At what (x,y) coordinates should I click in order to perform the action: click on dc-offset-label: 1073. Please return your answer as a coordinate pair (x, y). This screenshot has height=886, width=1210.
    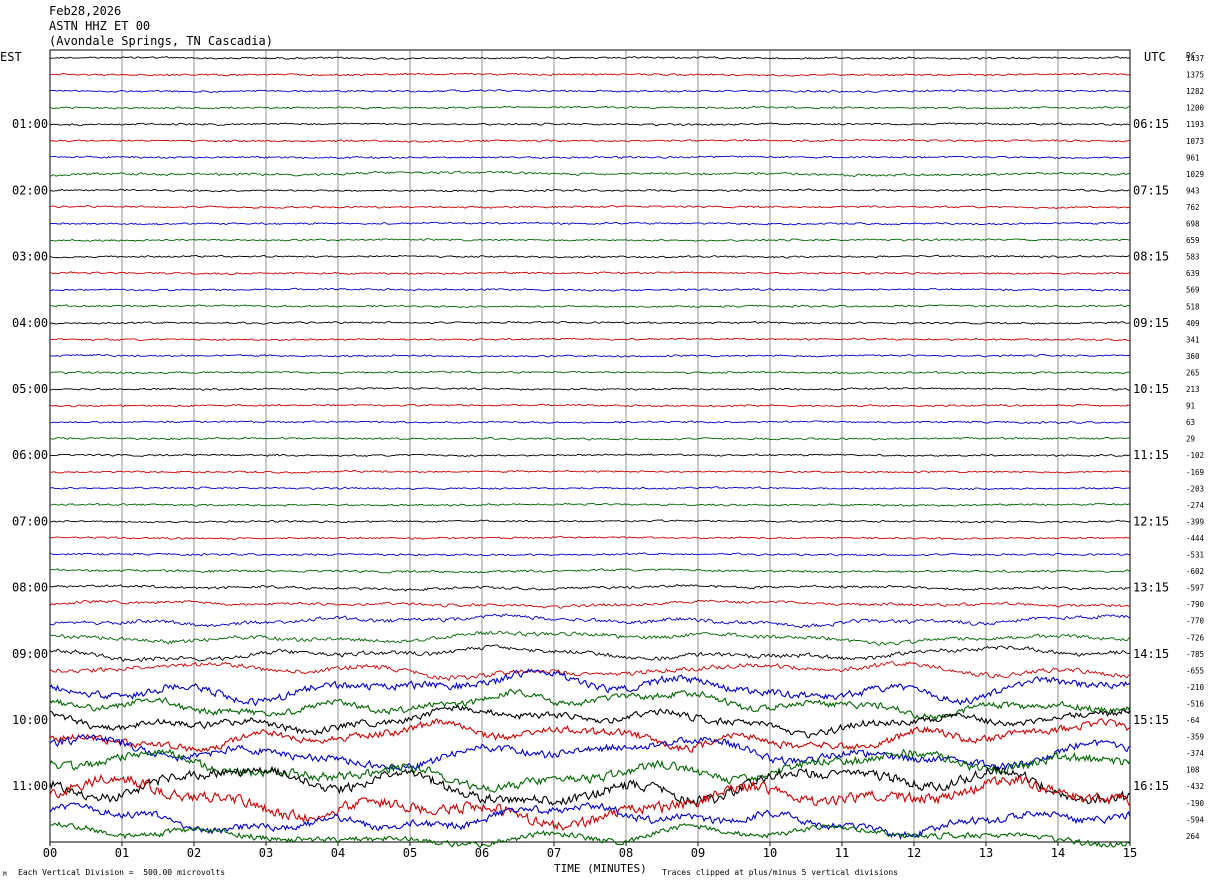
    Looking at the image, I should click on (1195, 141).